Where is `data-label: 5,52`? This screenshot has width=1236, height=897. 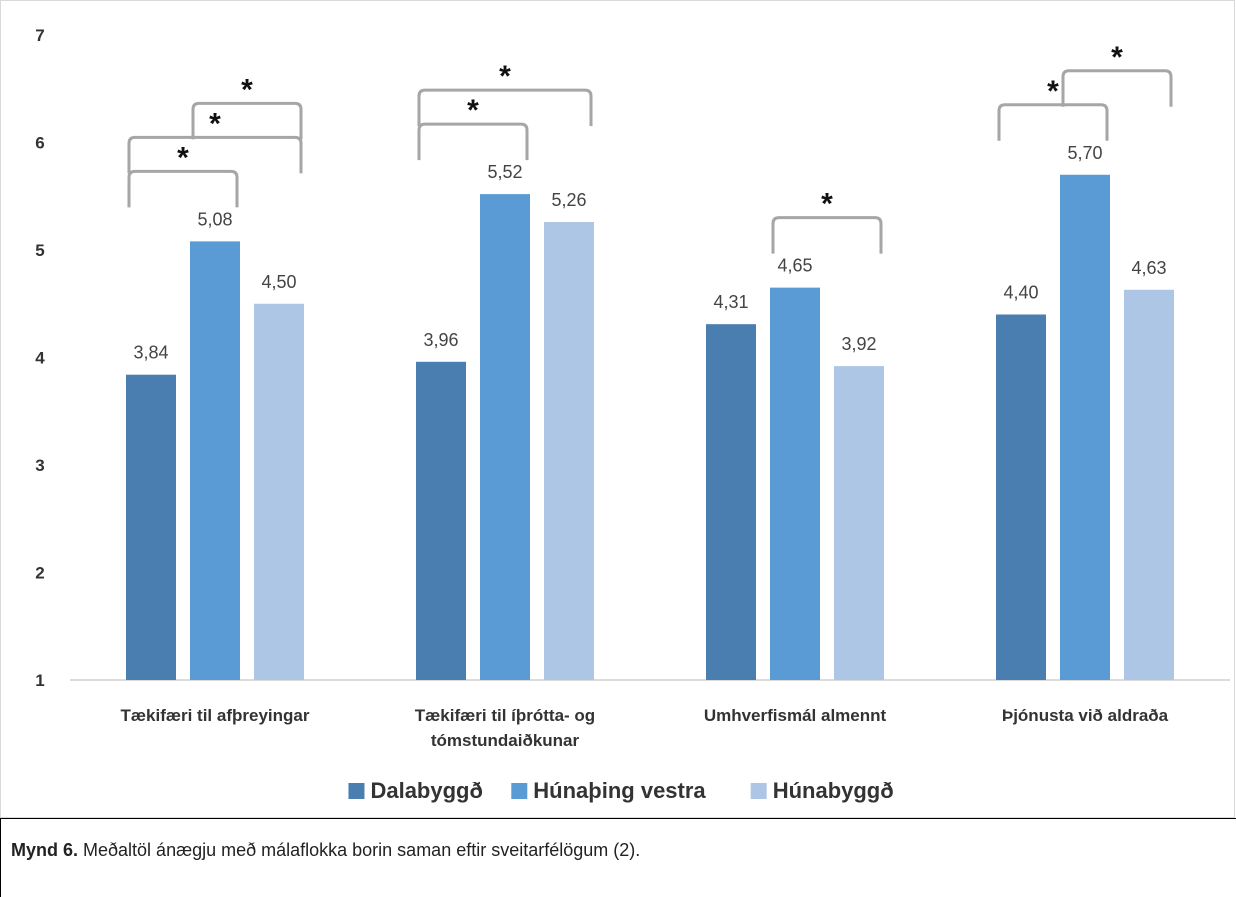
data-label: 5,52 is located at coordinates (504, 172).